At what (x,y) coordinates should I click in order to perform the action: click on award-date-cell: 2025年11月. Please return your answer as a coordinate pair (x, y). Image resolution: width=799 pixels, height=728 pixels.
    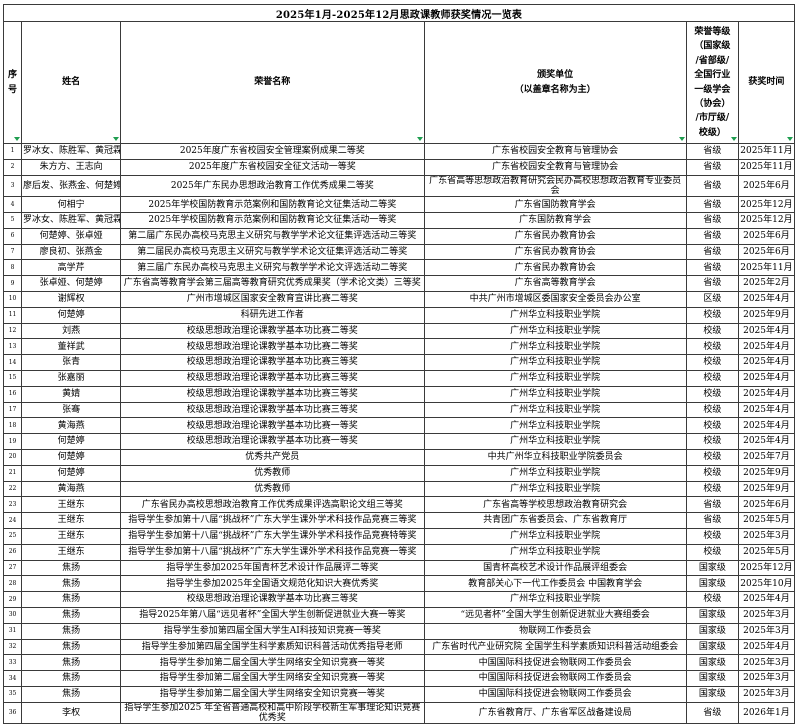
    Looking at the image, I should click on (766, 268).